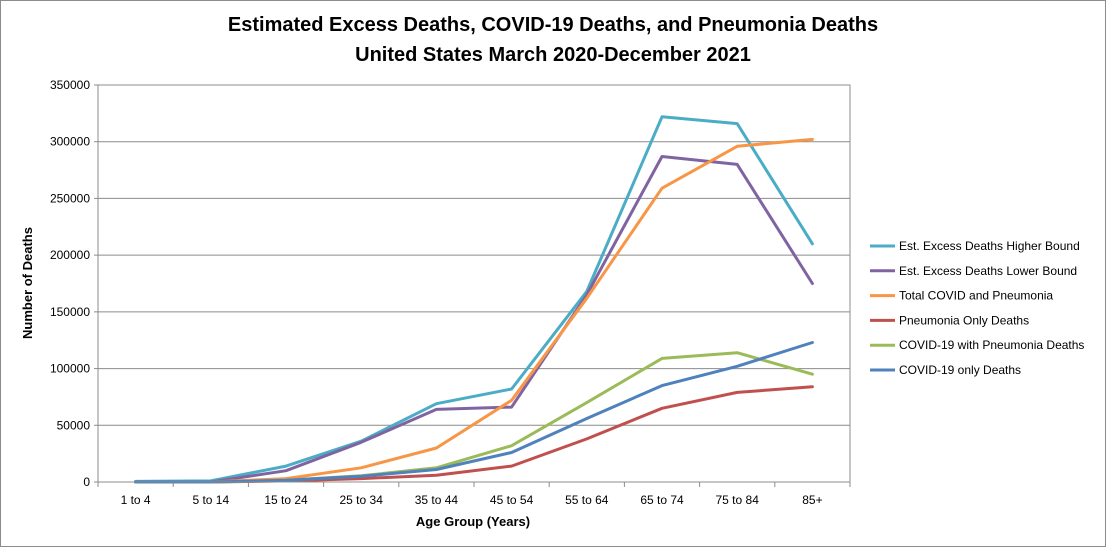 The image size is (1108, 549). Describe the element at coordinates (473, 521) in the screenshot. I see `x-axis-title: Age Group (Years)` at that location.